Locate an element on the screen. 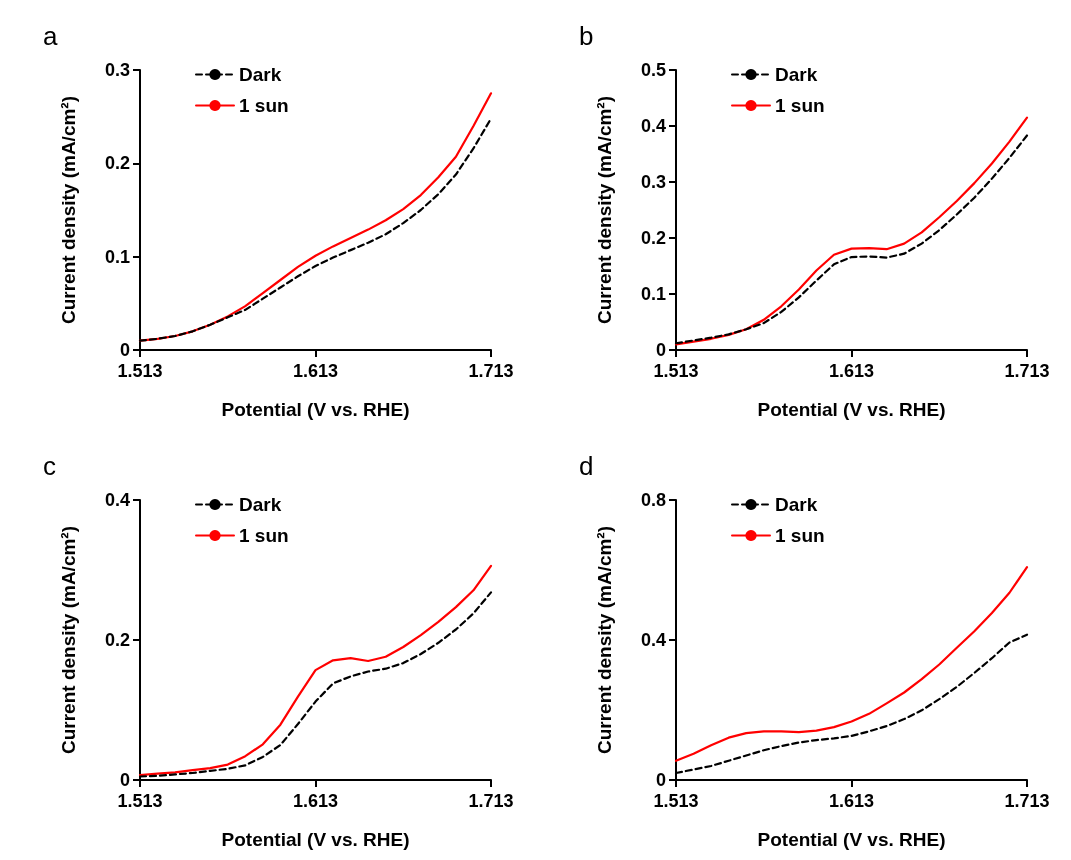  y-tick-label: 0.5 is located at coordinates (653, 70).